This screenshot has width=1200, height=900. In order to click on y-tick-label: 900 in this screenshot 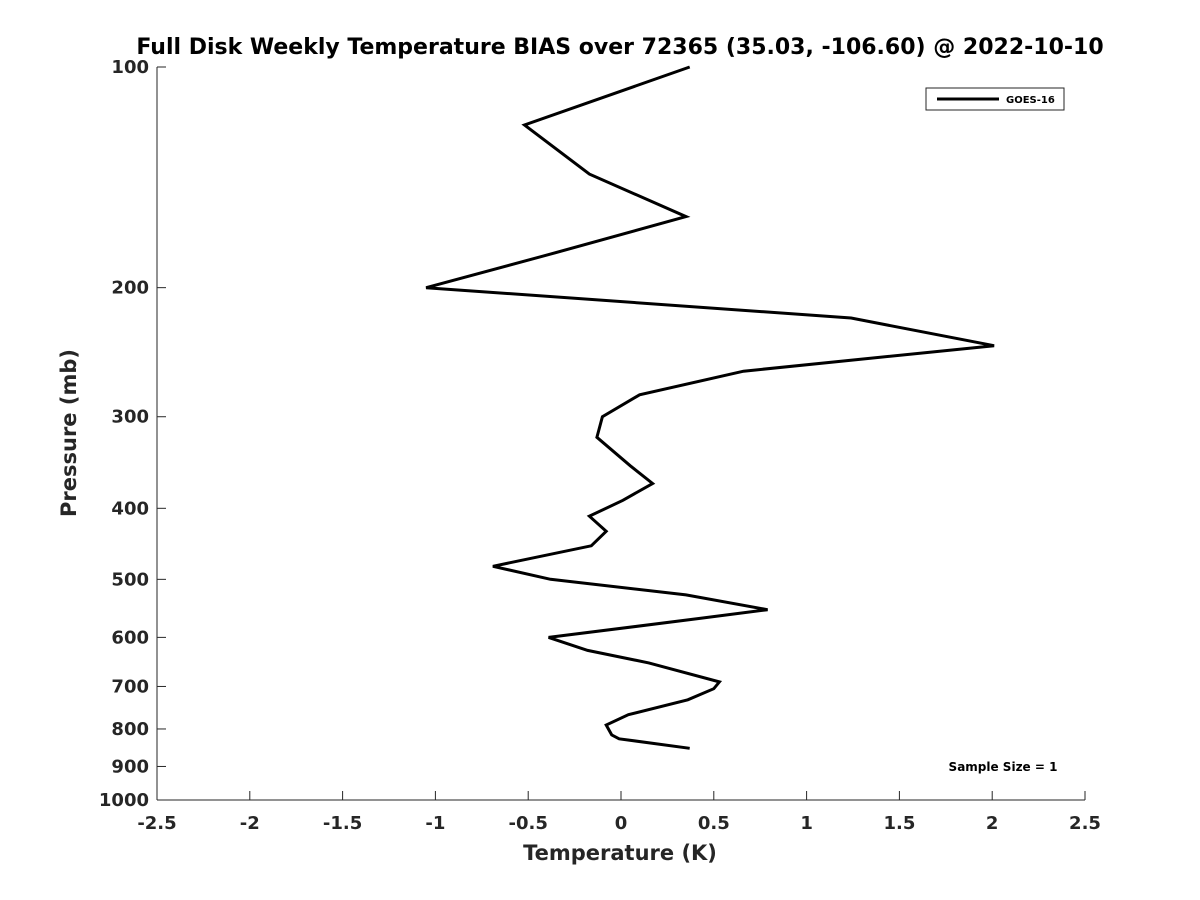, I will do `click(130, 766)`.